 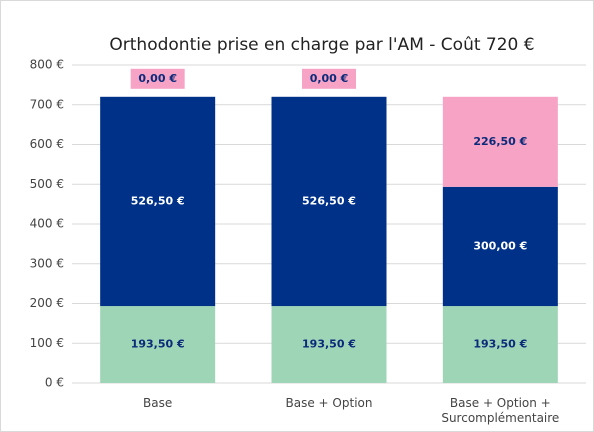 I want to click on x-tick-label: Base + Option, so click(x=329, y=403).